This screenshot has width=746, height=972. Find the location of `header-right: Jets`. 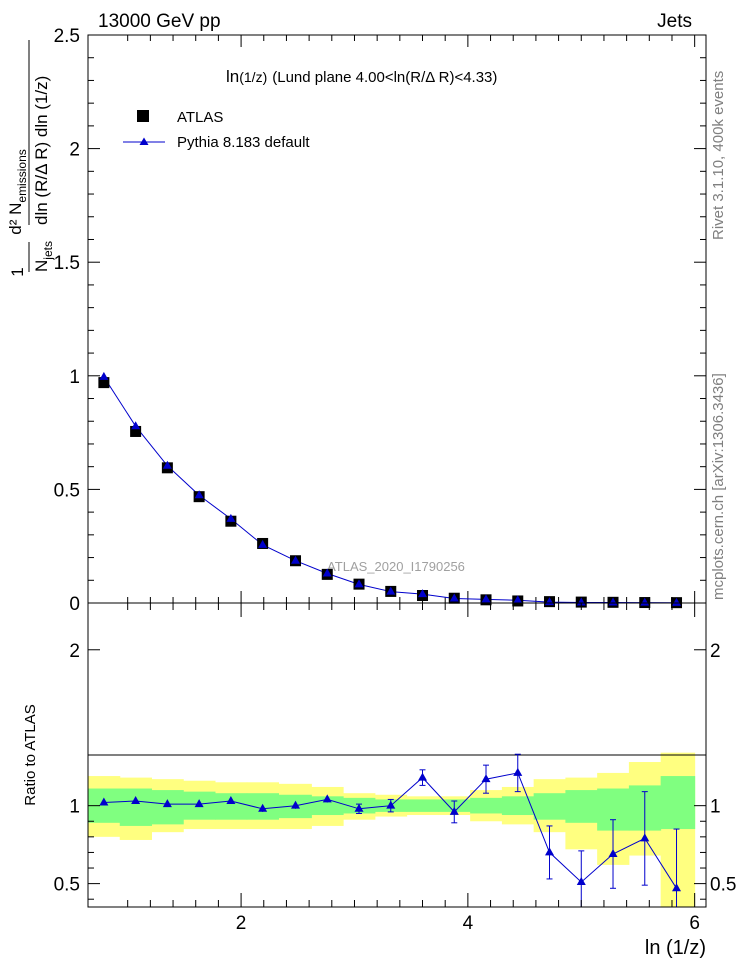

header-right: Jets is located at coordinates (674, 21).